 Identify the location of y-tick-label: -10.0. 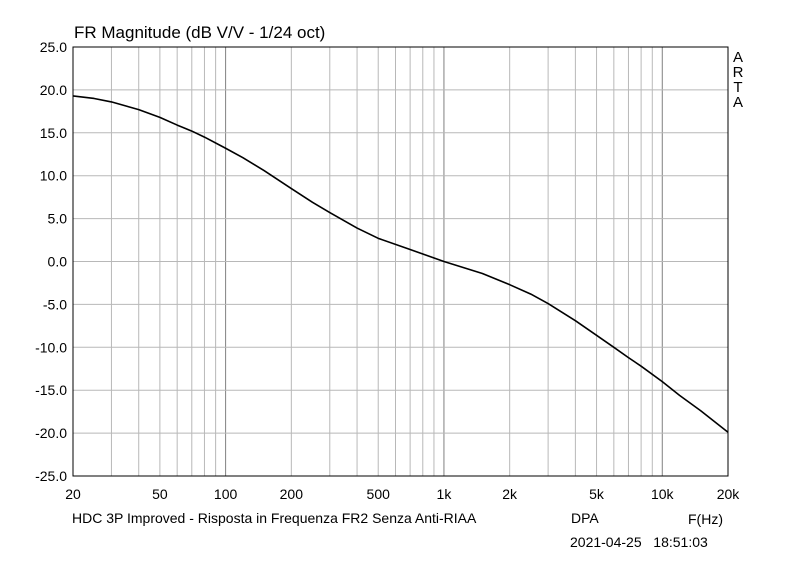
(51, 347).